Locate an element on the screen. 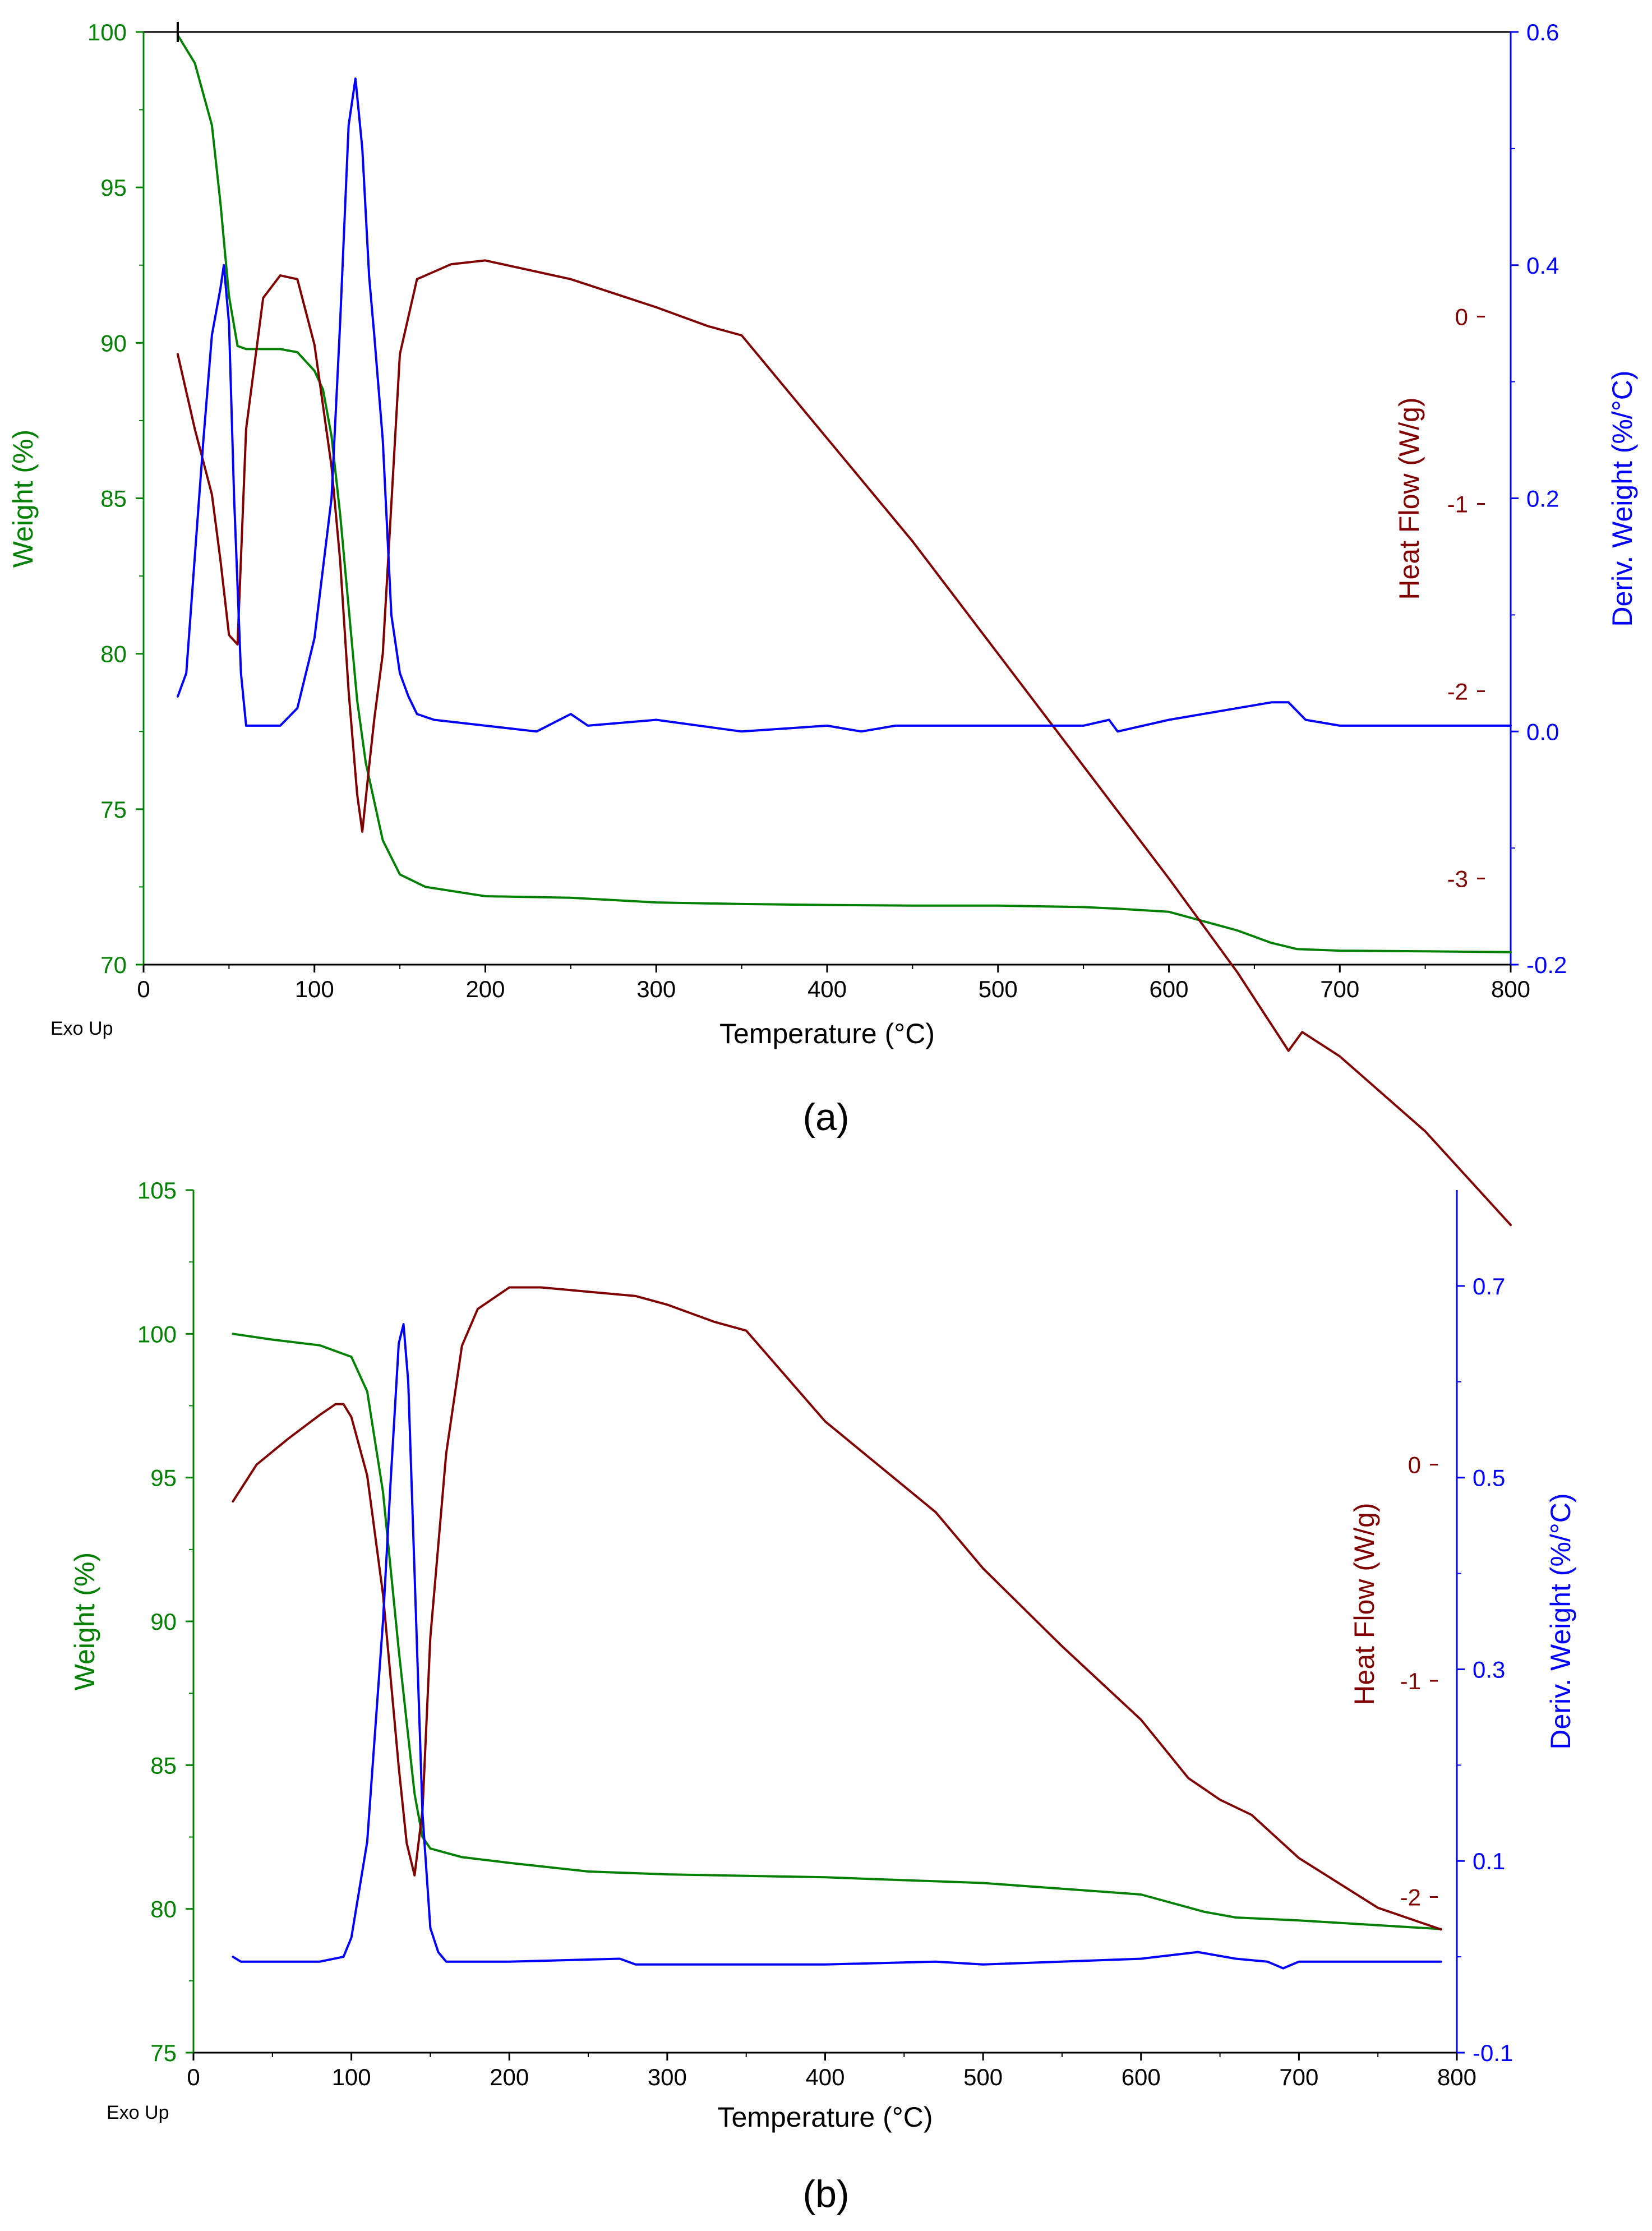 The height and width of the screenshot is (2231, 1652). chart-a-exo-up-label: Exo Up is located at coordinates (81, 1028).